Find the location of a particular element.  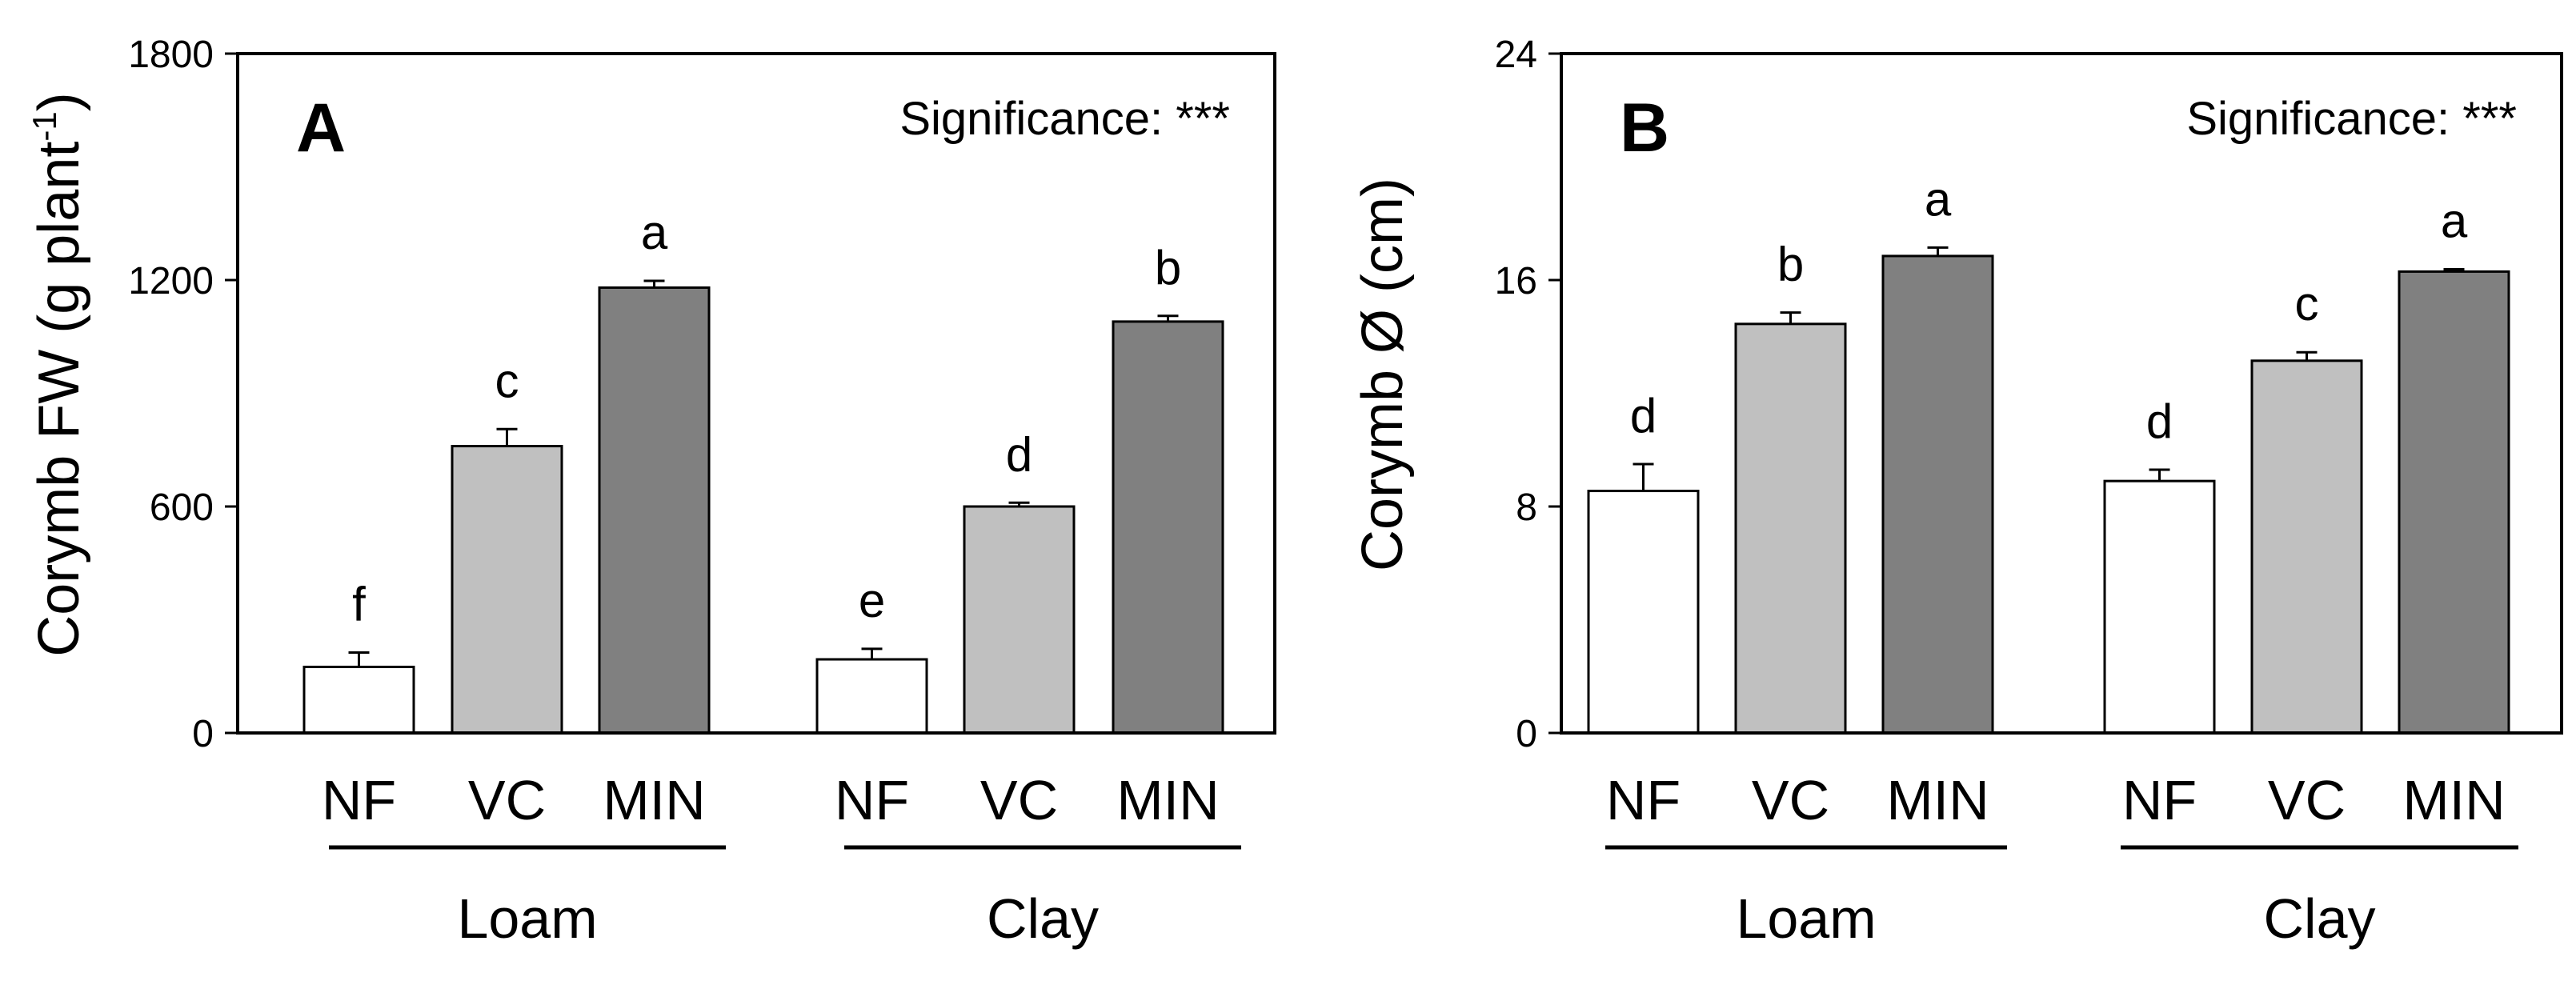

y-axis-label: Corymb FW (g plant-1) is located at coordinates (58, 374).